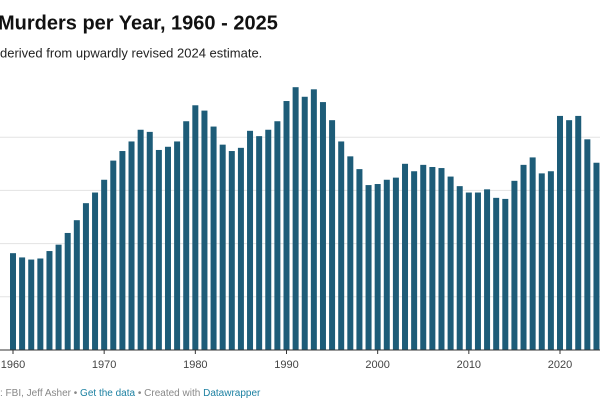 The height and width of the screenshot is (400, 600). What do you see at coordinates (560, 365) in the screenshot?
I see `x-tick-label: 2020` at bounding box center [560, 365].